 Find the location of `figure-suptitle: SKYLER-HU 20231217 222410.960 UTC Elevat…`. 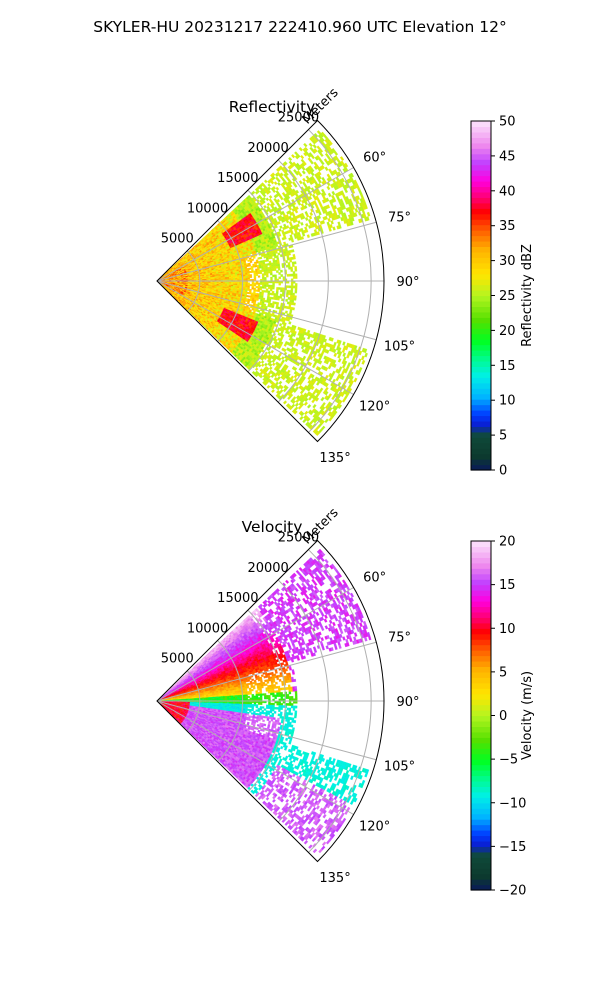

figure-suptitle: SKYLER-HU 20231217 222410.960 UTC Elevat… is located at coordinates (300, 27).